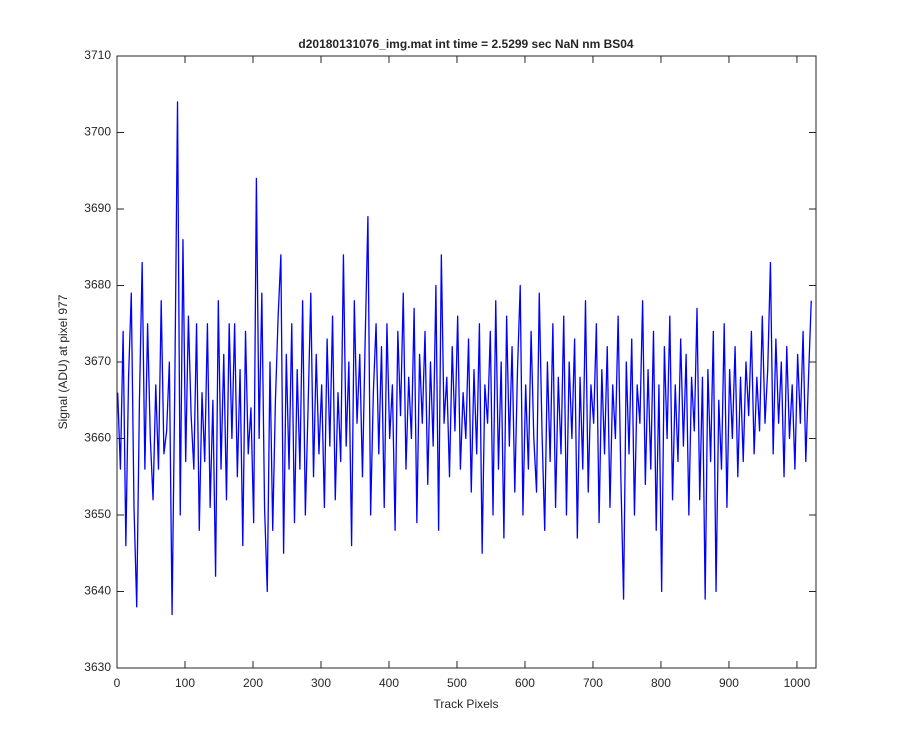  What do you see at coordinates (466, 704) in the screenshot?
I see `x-axis-label: Track Pixels` at bounding box center [466, 704].